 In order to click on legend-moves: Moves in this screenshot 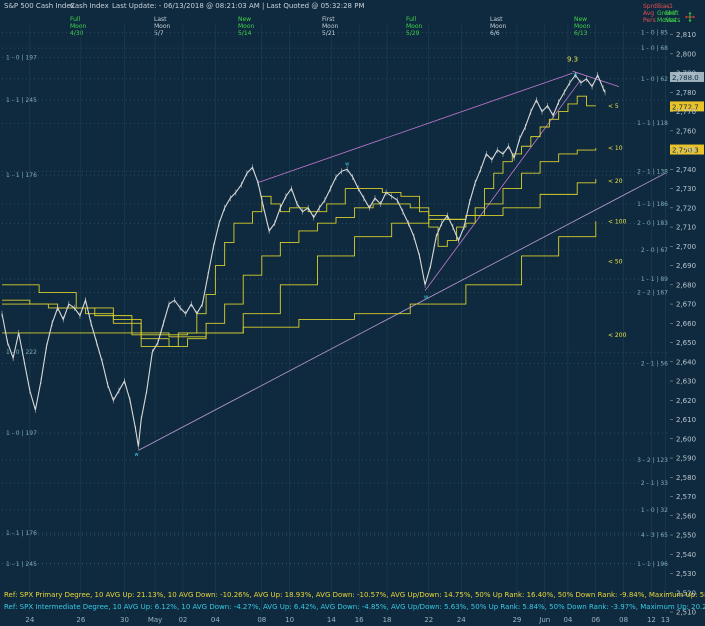, I will do `click(666, 20)`.